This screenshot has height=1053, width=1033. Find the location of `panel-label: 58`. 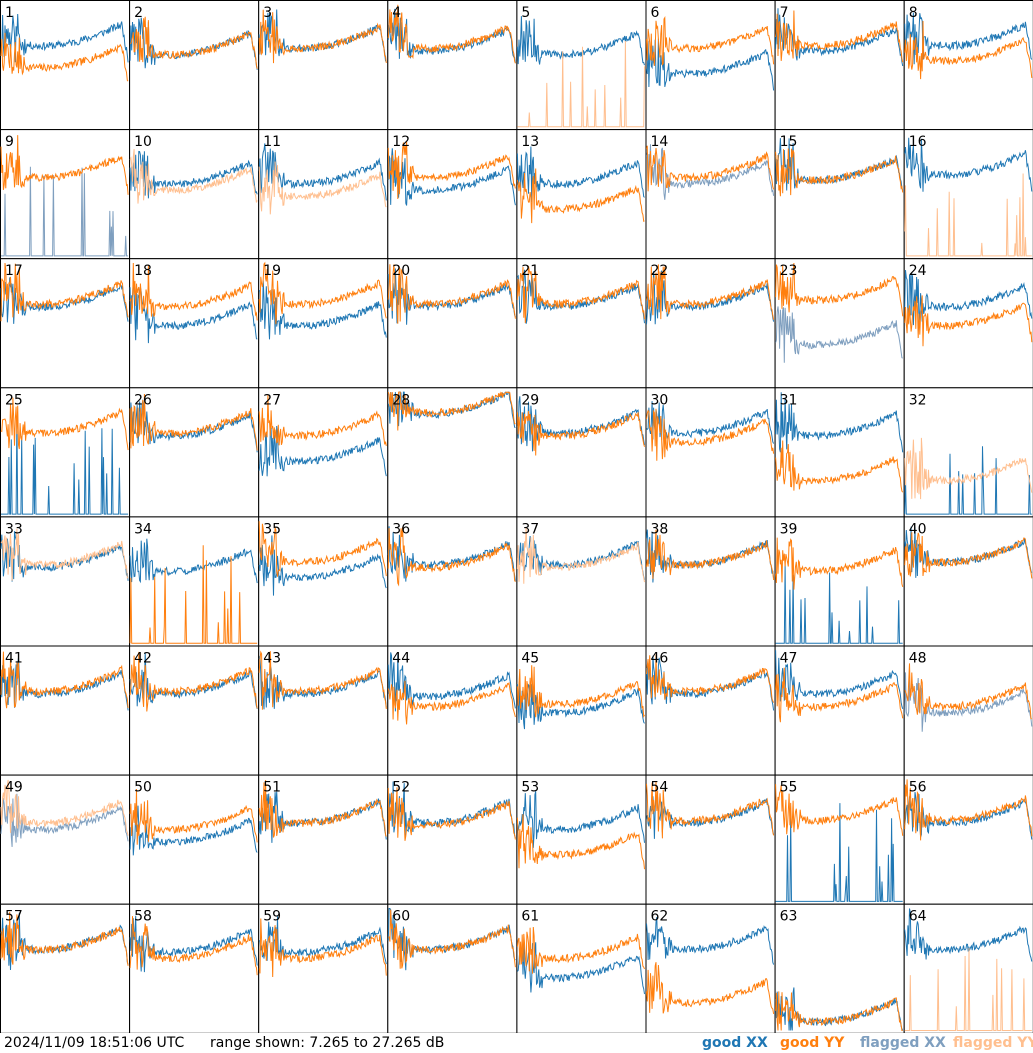

panel-label: 58 is located at coordinates (143, 917).